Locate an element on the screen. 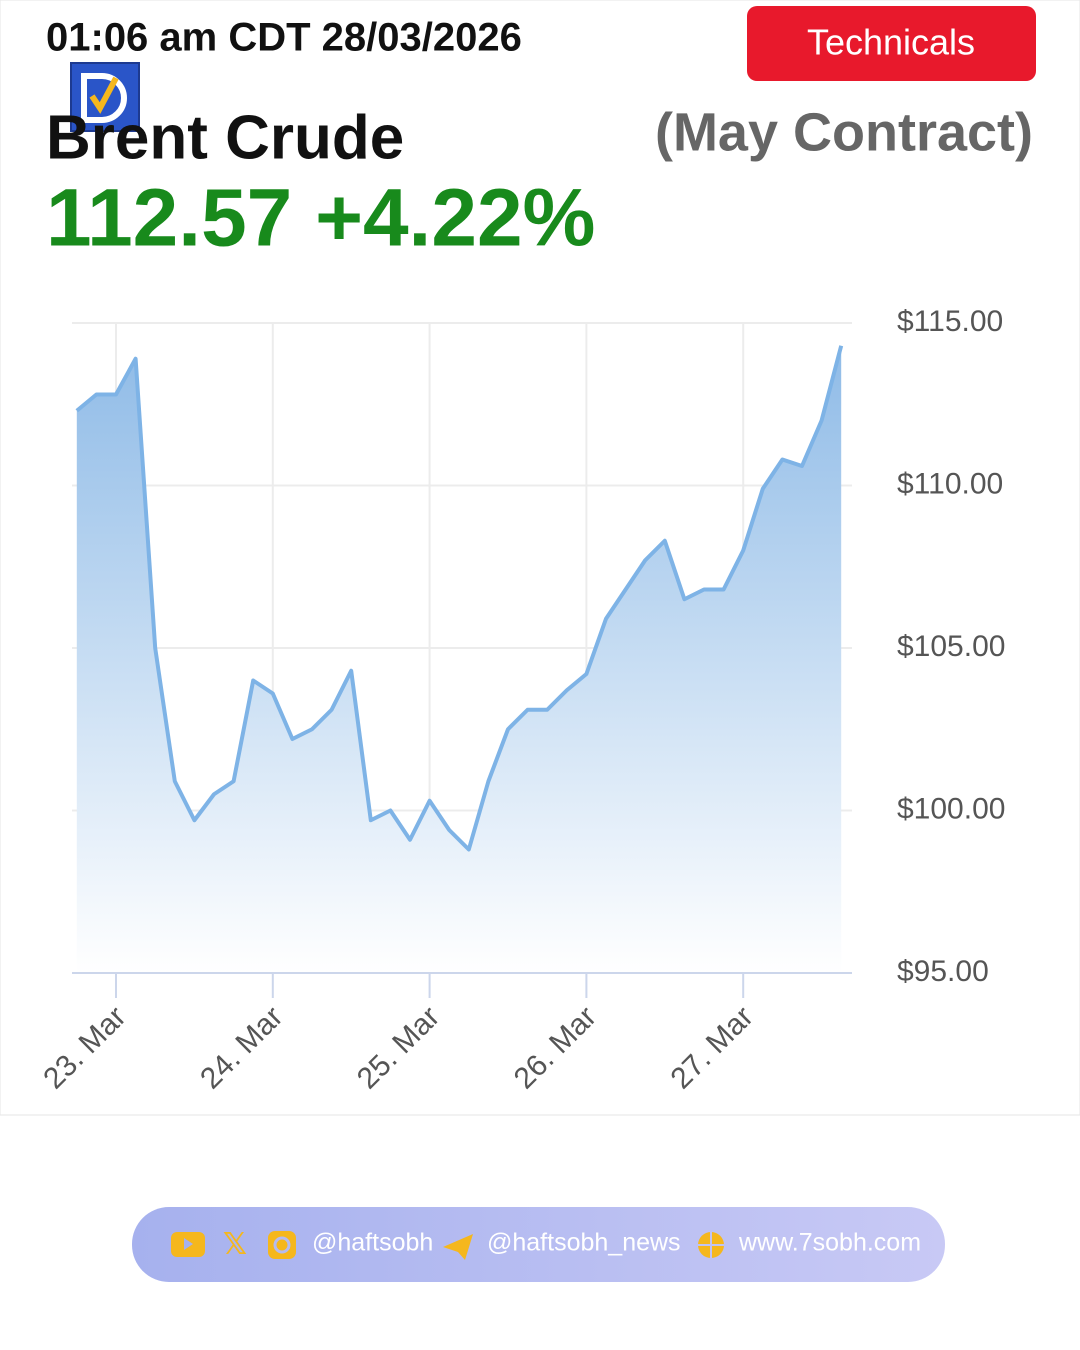  timestamp: 01:06 am CDT 28/03/2026 is located at coordinates (284, 38).